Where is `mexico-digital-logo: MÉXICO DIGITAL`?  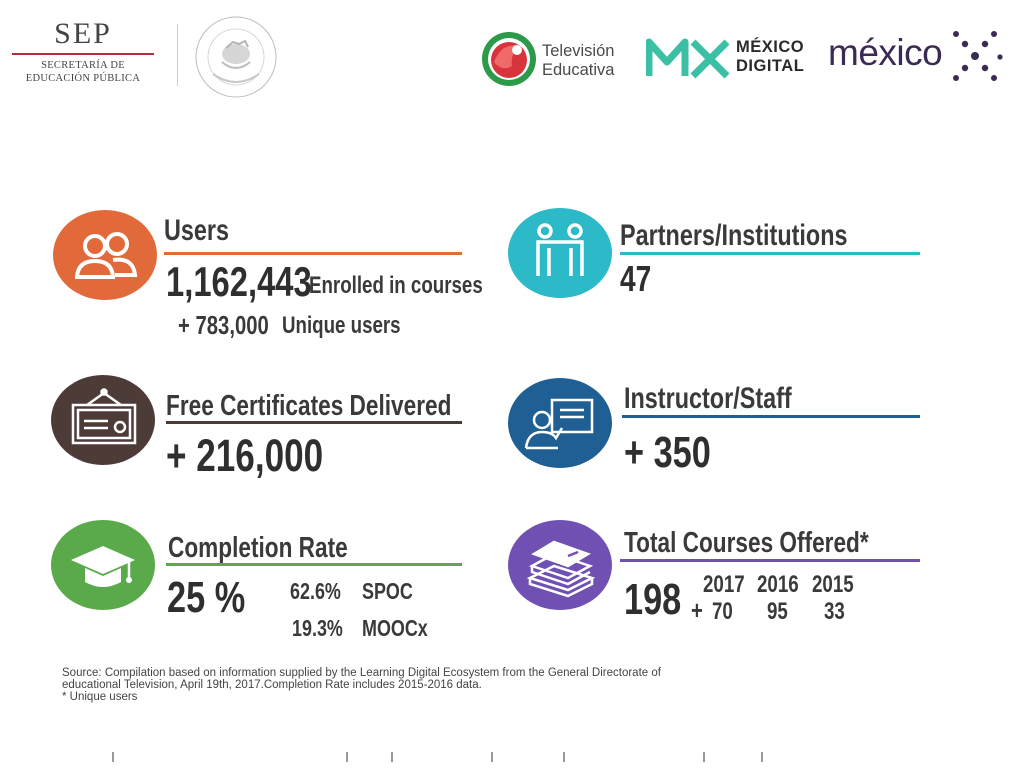
mexico-digital-logo: MÉXICO DIGITAL is located at coordinates (733, 59).